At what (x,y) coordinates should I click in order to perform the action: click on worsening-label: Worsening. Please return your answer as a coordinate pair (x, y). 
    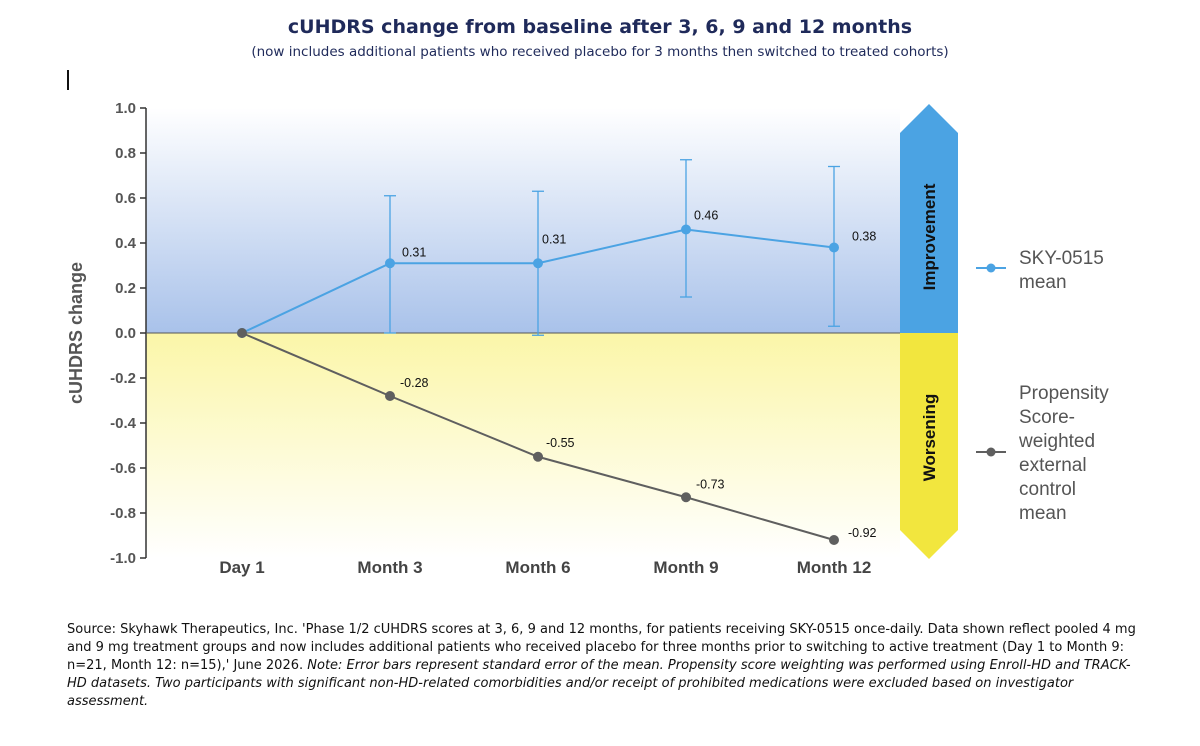
    Looking at the image, I should click on (929, 438).